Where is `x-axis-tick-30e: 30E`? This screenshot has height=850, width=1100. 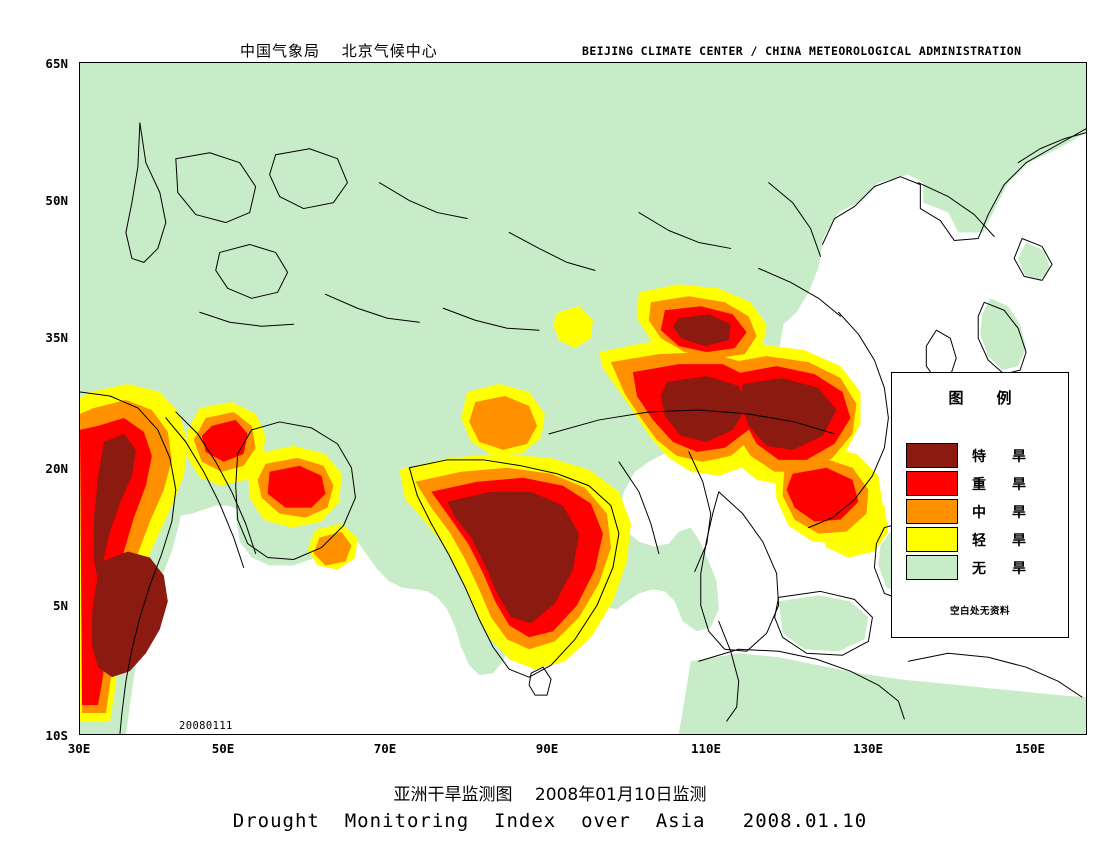 x-axis-tick-30e: 30E is located at coordinates (79, 748).